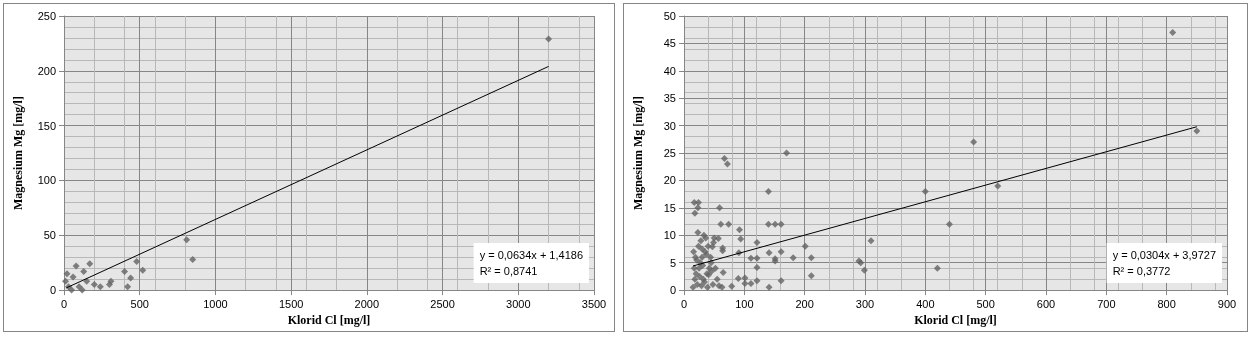  Describe the element at coordinates (291, 303) in the screenshot. I see `x-tick-label: 1500` at that location.